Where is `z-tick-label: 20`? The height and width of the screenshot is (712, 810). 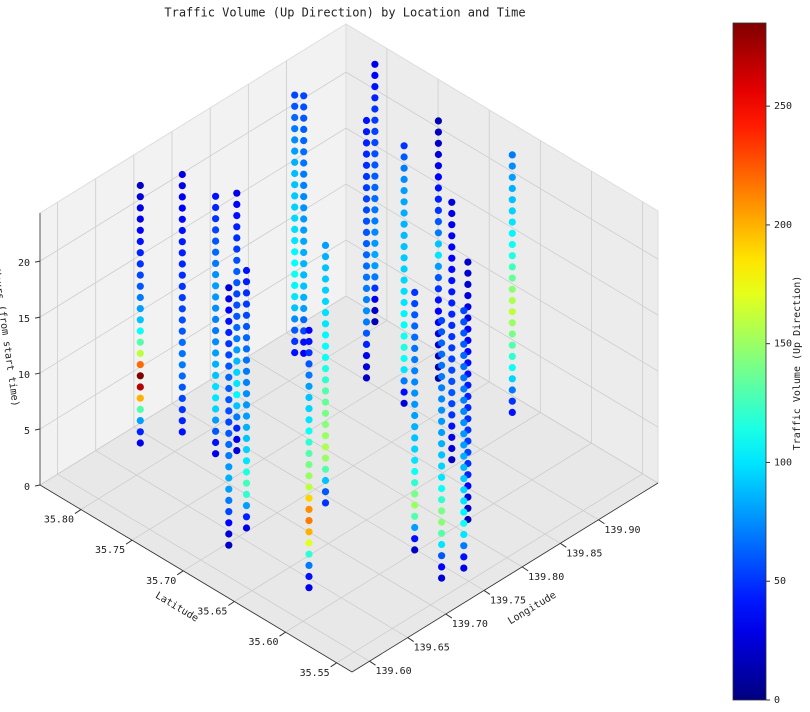 z-tick-label: 20 is located at coordinates (24, 263).